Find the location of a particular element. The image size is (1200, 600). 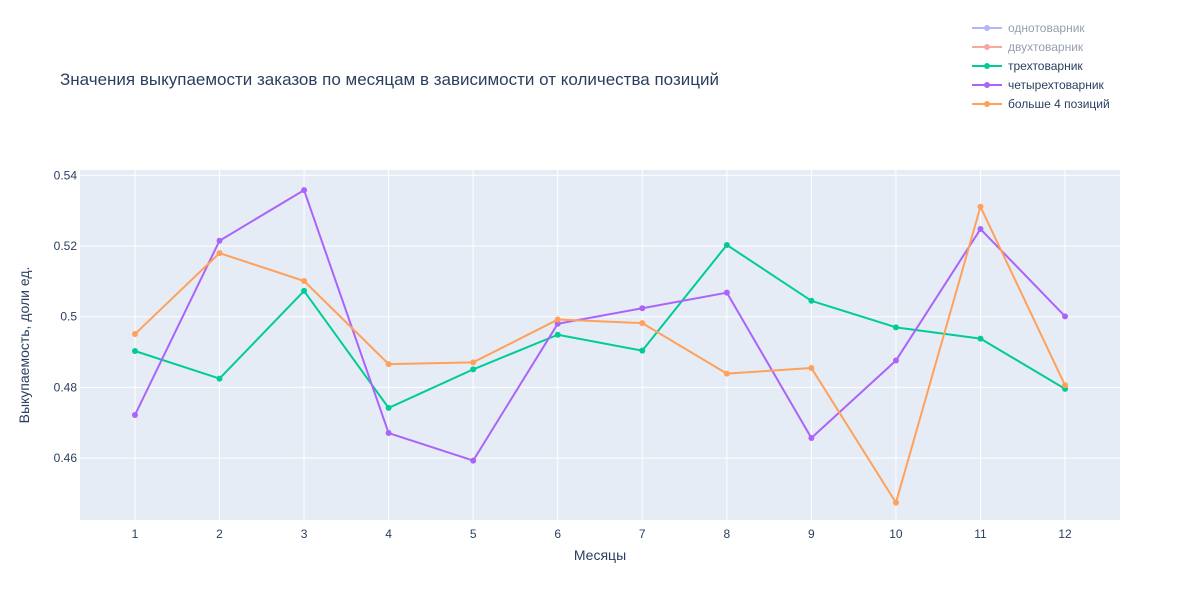

legend-label: четырехтоварник is located at coordinates (1056, 85).